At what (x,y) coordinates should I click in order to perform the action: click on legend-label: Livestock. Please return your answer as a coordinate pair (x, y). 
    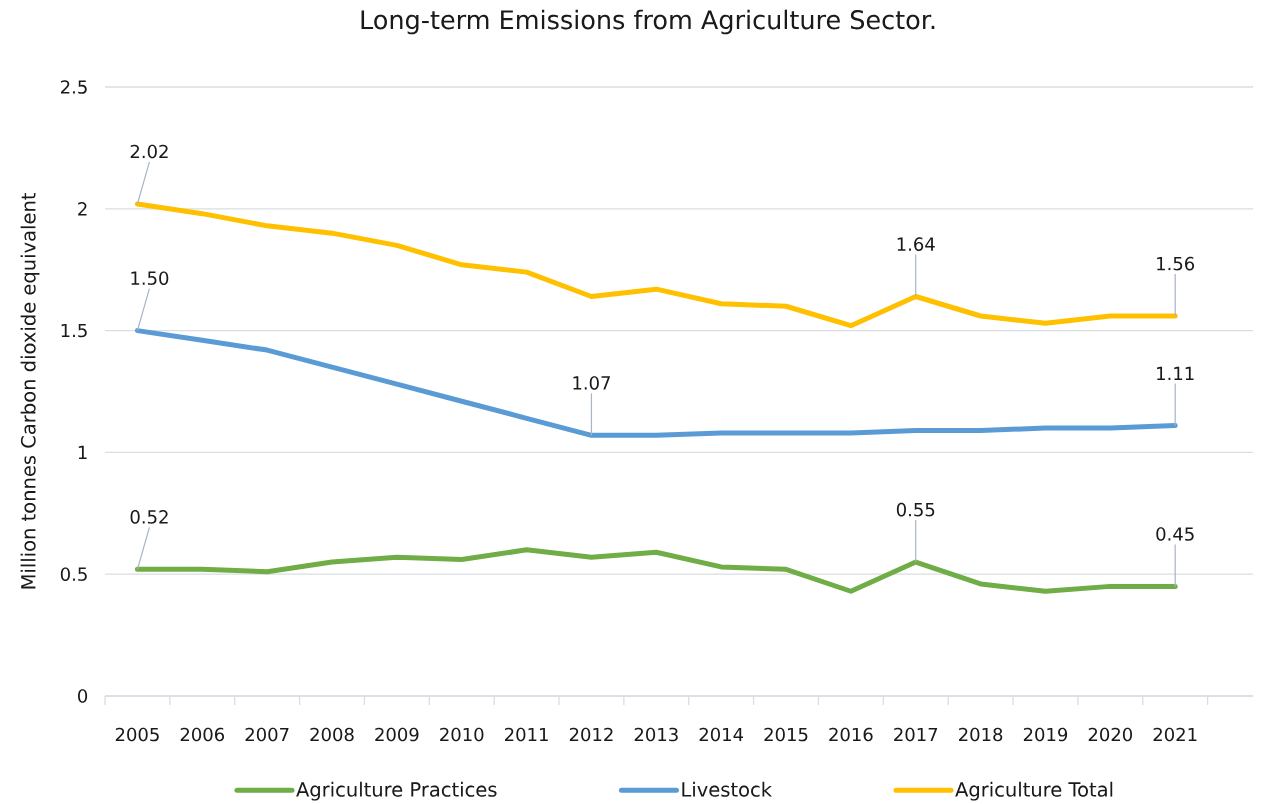
    Looking at the image, I should click on (727, 789).